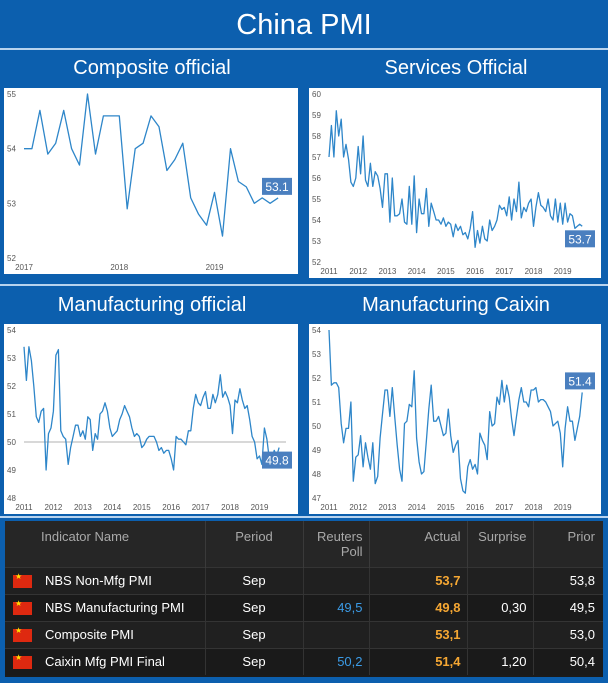 The width and height of the screenshot is (608, 683). I want to click on y-tick-label: 57, so click(316, 157).